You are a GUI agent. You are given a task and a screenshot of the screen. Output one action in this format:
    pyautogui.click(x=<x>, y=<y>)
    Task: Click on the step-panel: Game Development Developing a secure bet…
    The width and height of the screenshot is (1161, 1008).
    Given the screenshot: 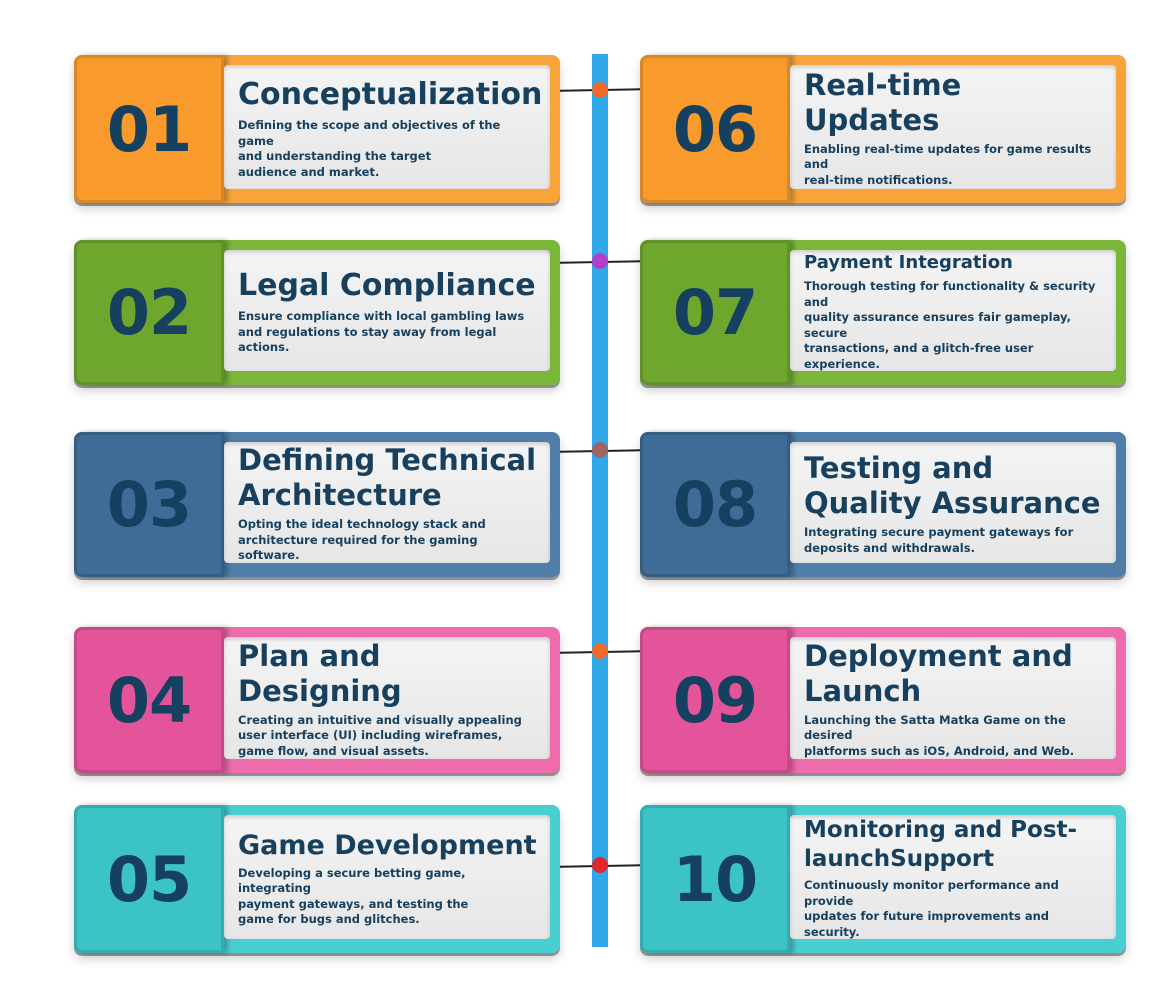 What is the action you would take?
    pyautogui.click(x=387, y=877)
    